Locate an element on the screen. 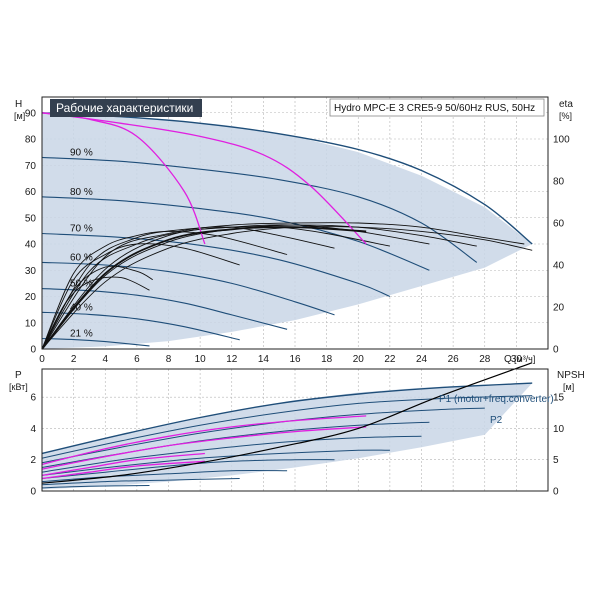 This screenshot has height=600, width=600. highlight-head-curve is located at coordinates (204, 178).